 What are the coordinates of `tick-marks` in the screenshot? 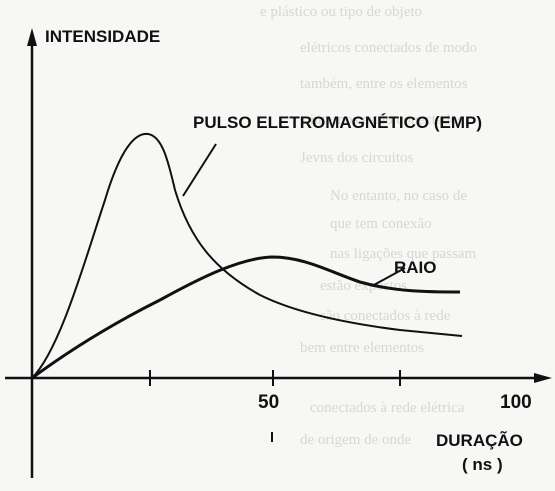 It's located at (275, 406).